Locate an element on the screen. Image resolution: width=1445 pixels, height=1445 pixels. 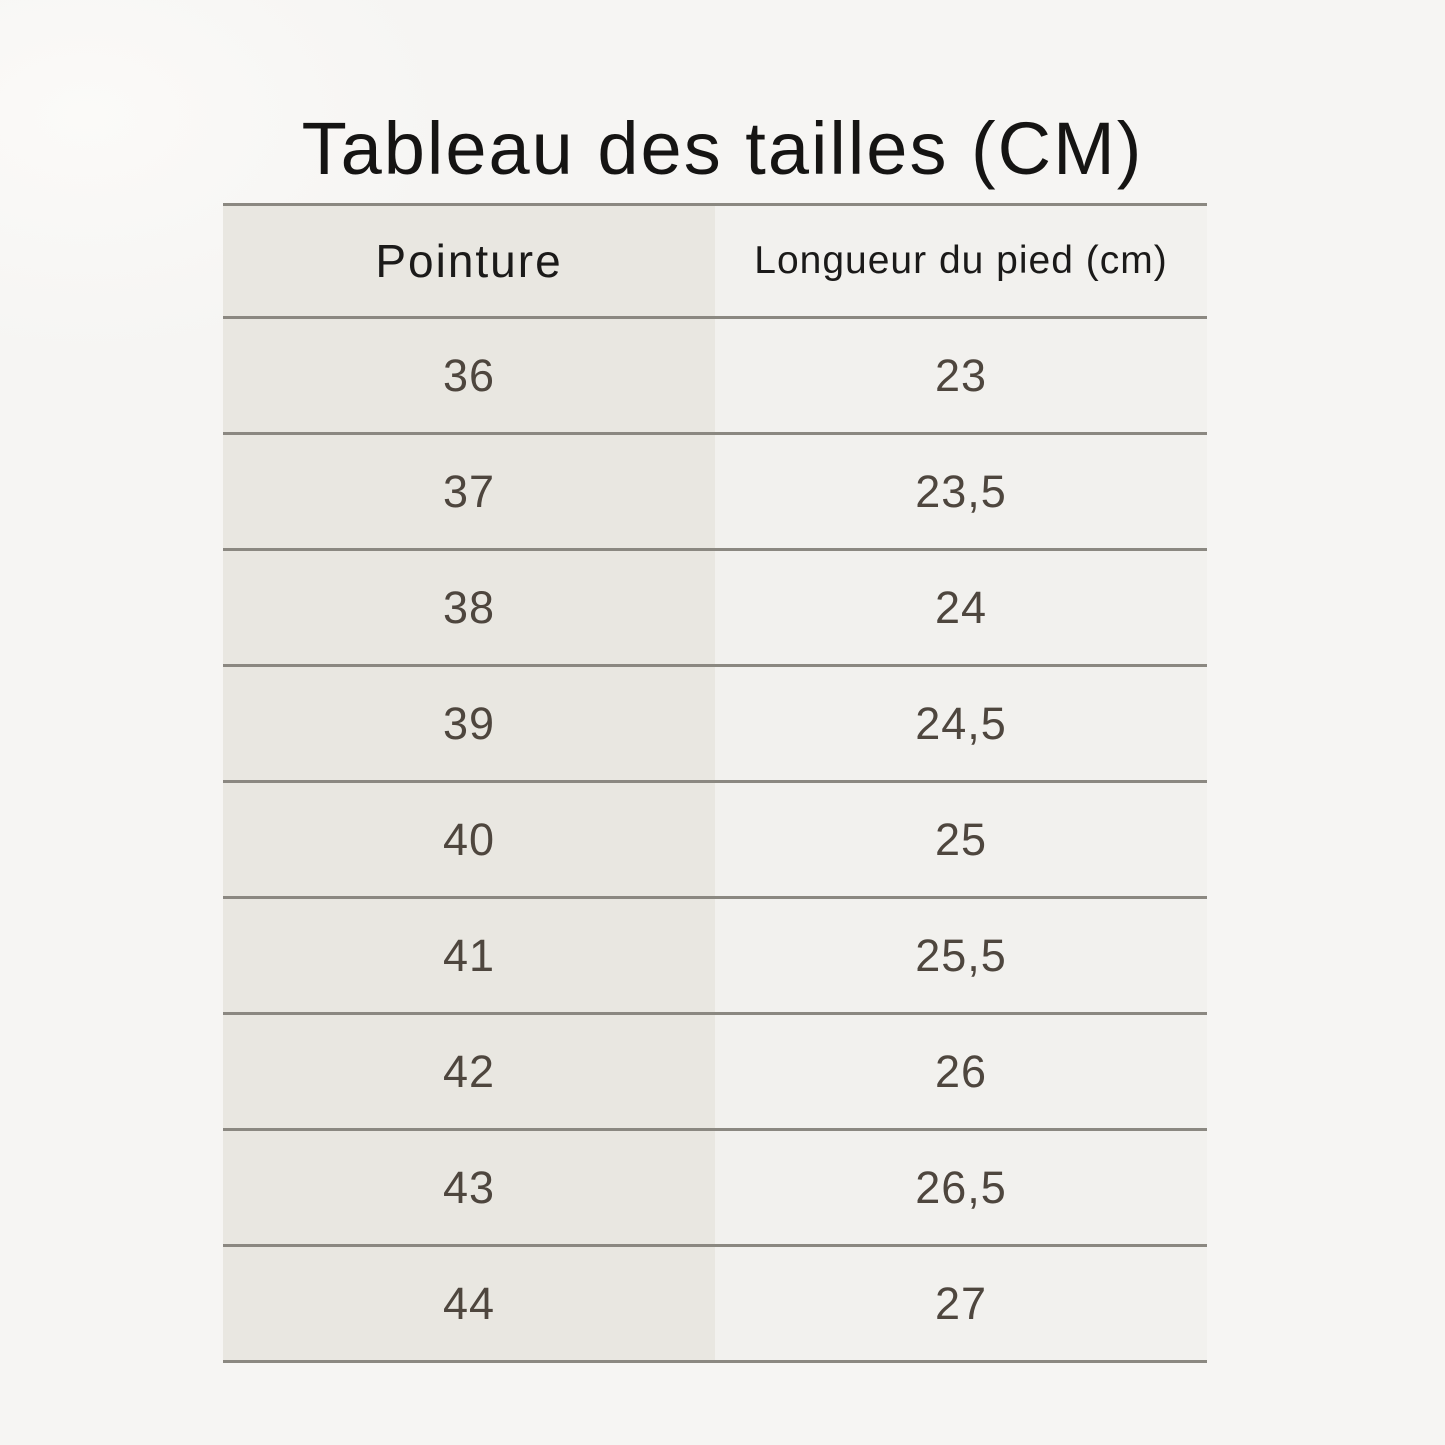
header-row: Pointure Longueur du pied (cm) is located at coordinates (715, 260).